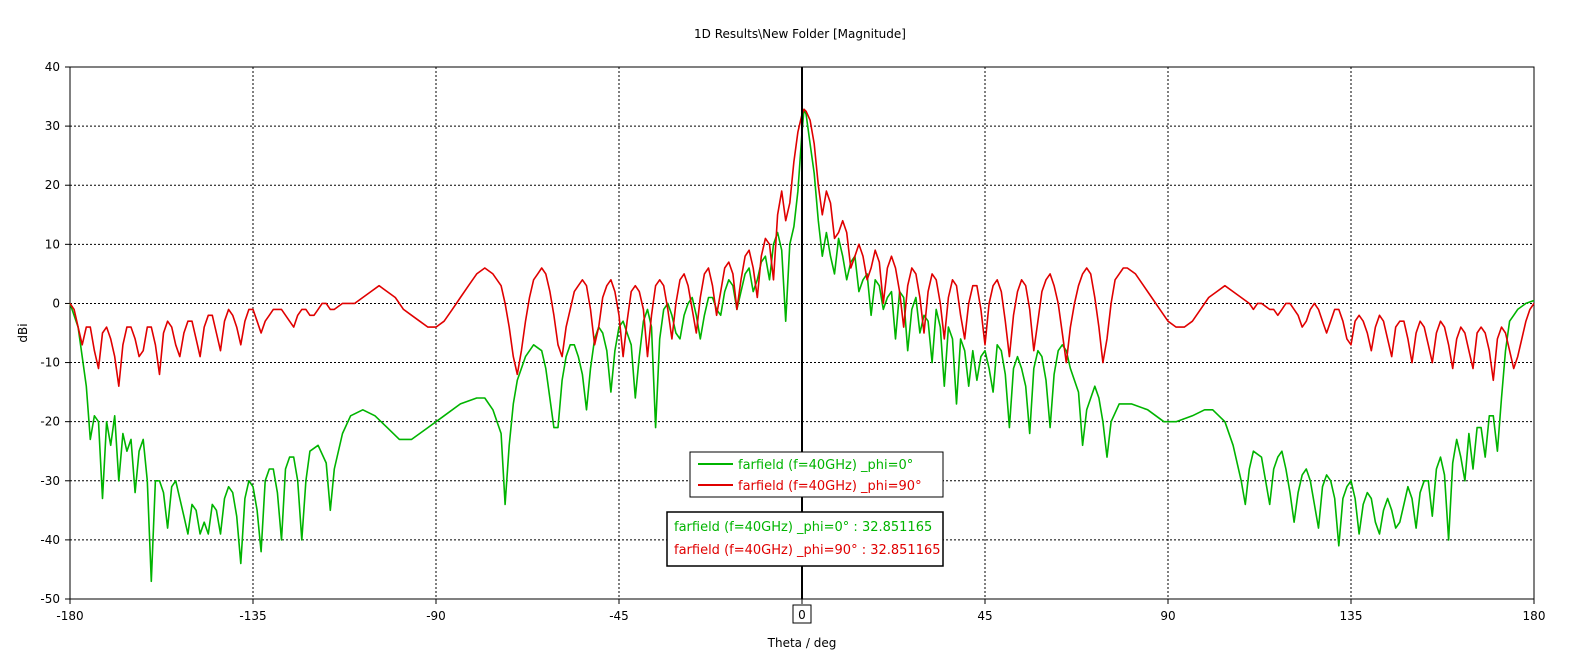  Describe the element at coordinates (436, 616) in the screenshot. I see `x-tick-label: -90` at that location.